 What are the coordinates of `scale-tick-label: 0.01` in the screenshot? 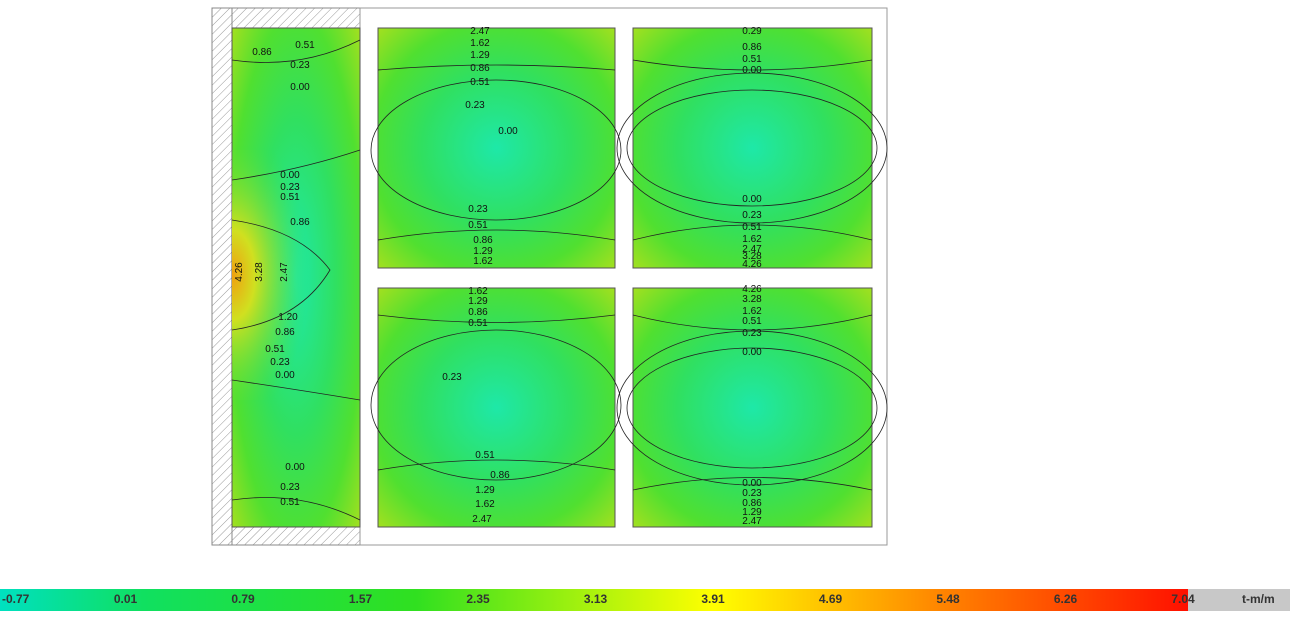 It's located at (126, 599).